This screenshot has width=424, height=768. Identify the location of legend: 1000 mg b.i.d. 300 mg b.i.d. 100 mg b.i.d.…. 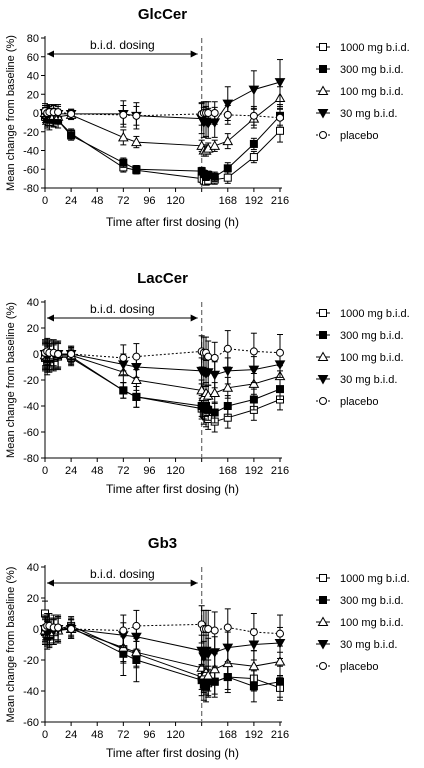
(363, 623).